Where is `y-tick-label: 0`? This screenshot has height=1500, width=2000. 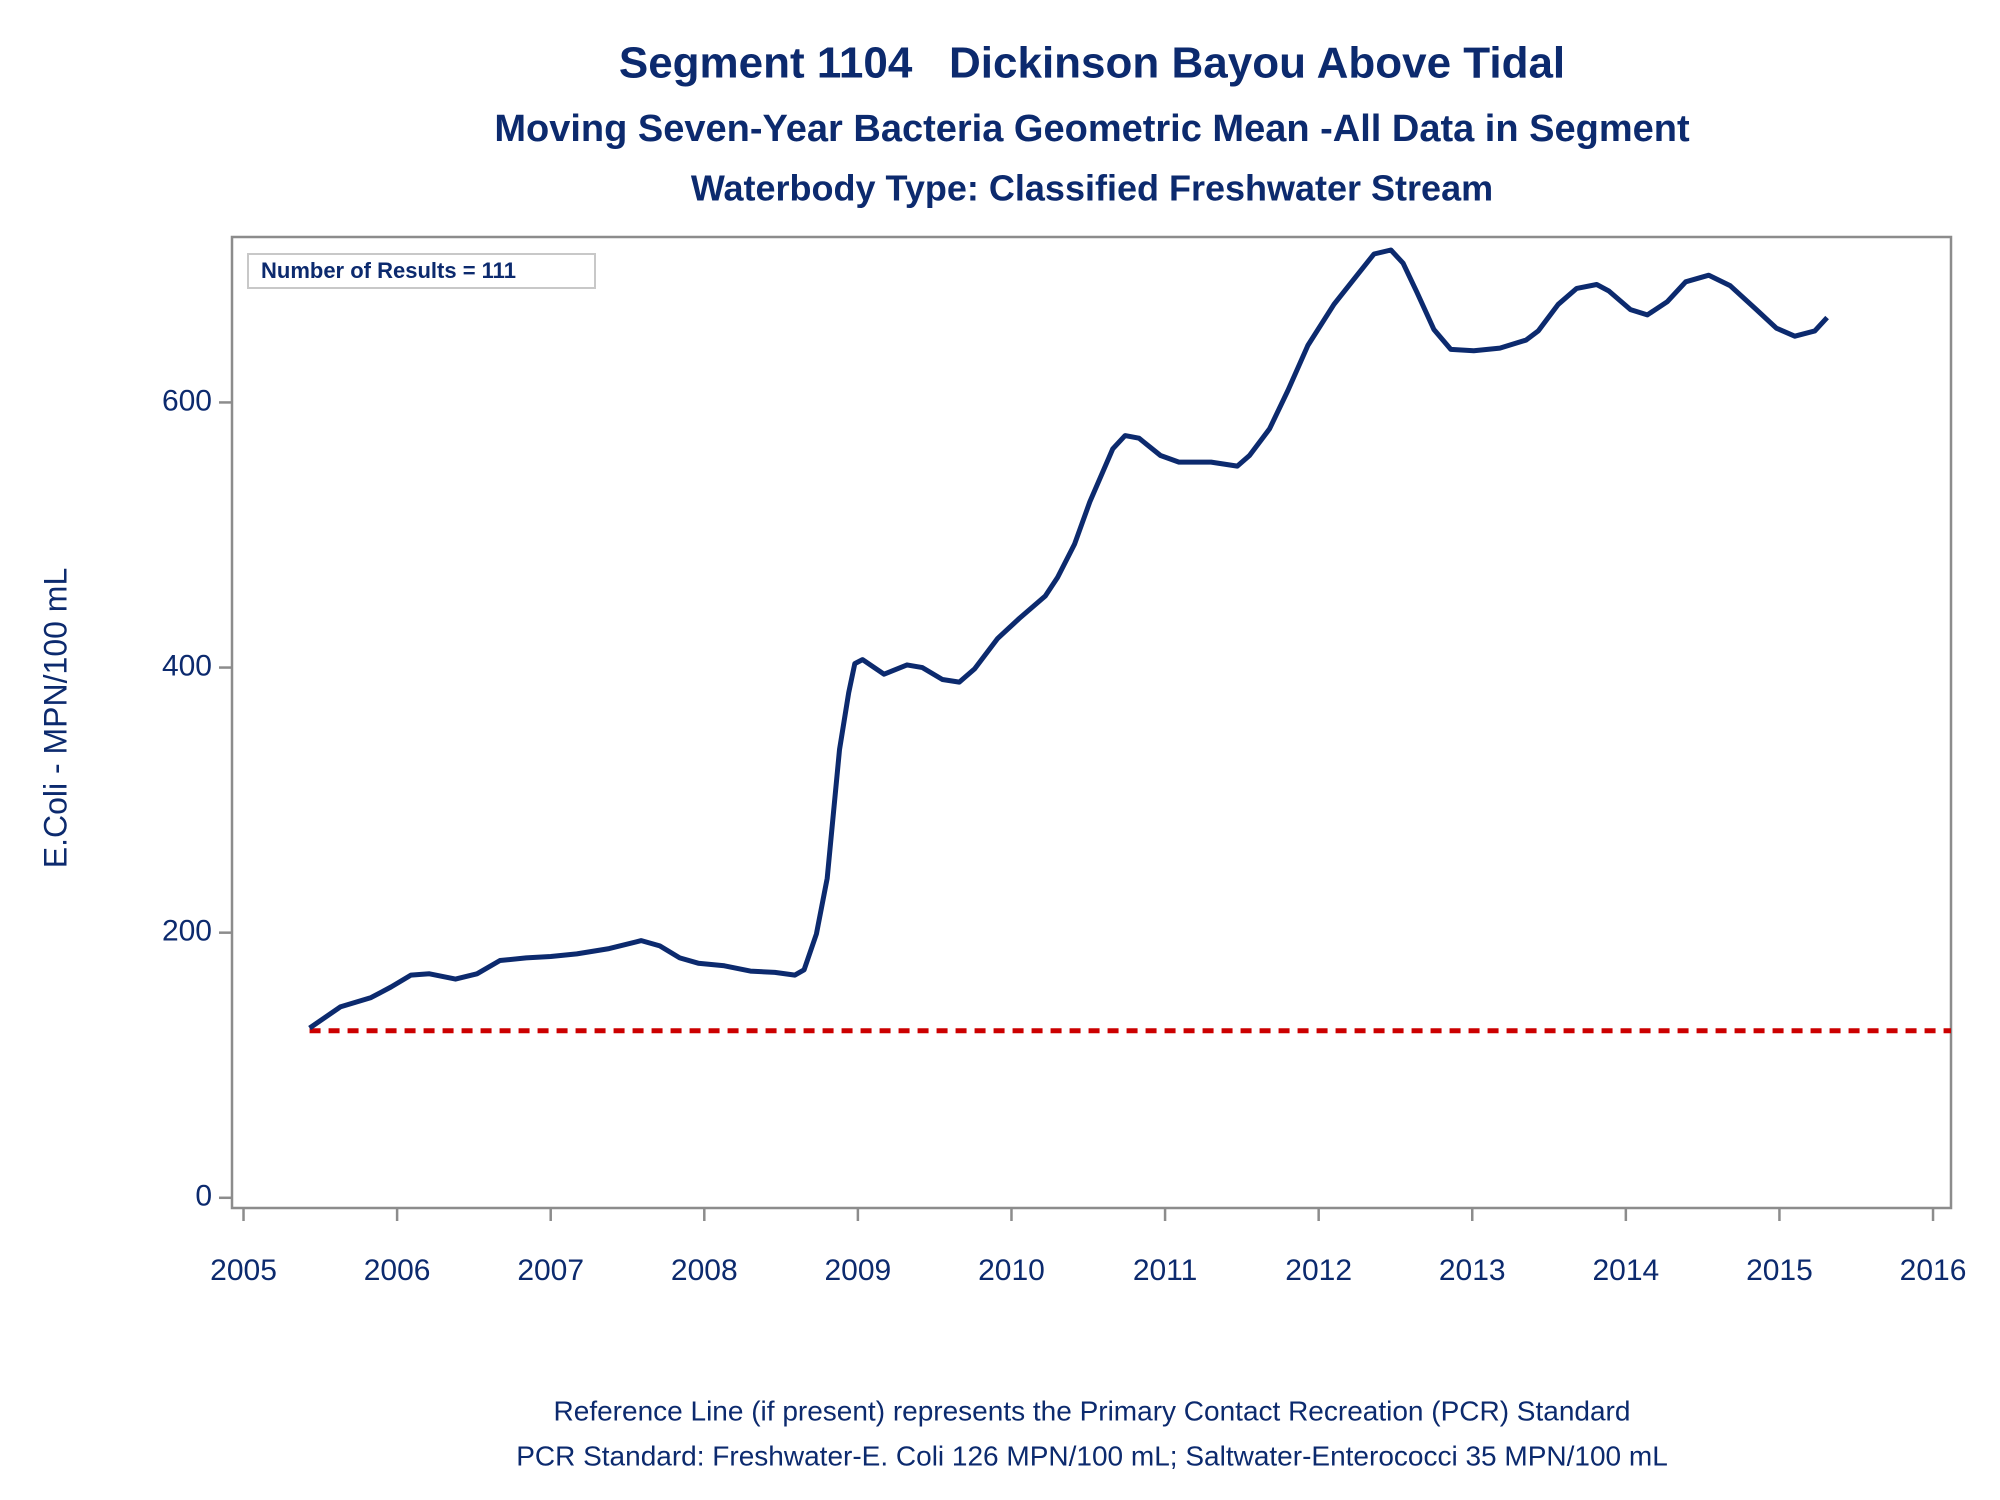
y-tick-label: 0 is located at coordinates (203, 1196).